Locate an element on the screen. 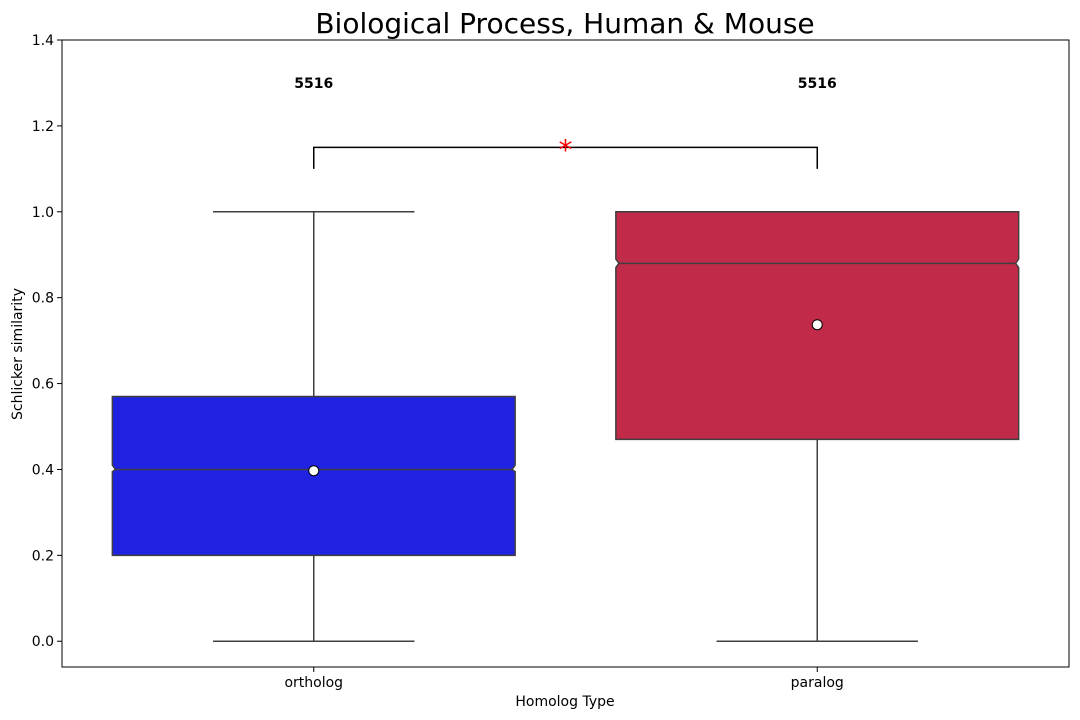 The height and width of the screenshot is (720, 1080). x-tick-label: paralog is located at coordinates (817, 683).